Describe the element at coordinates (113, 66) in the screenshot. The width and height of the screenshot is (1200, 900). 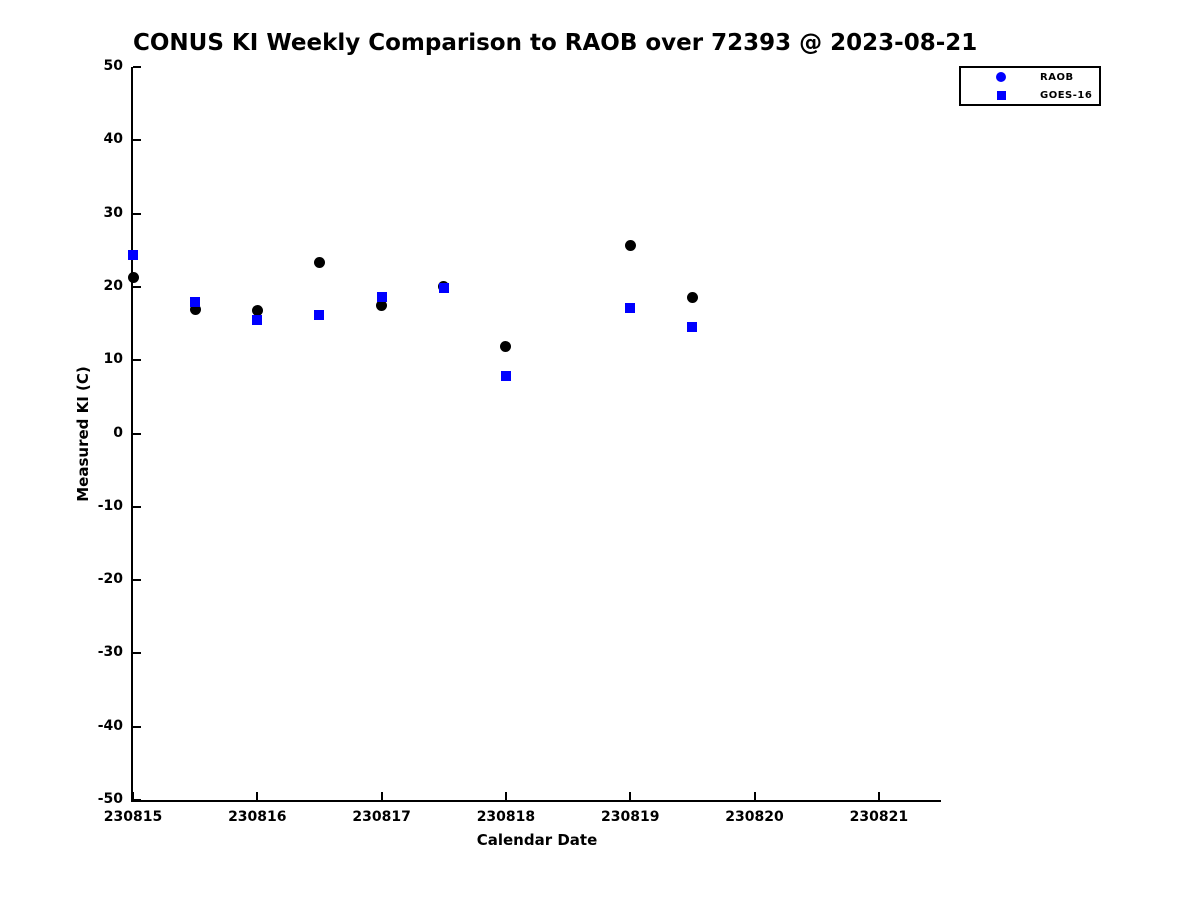
I see `y-tick-label: 50` at that location.